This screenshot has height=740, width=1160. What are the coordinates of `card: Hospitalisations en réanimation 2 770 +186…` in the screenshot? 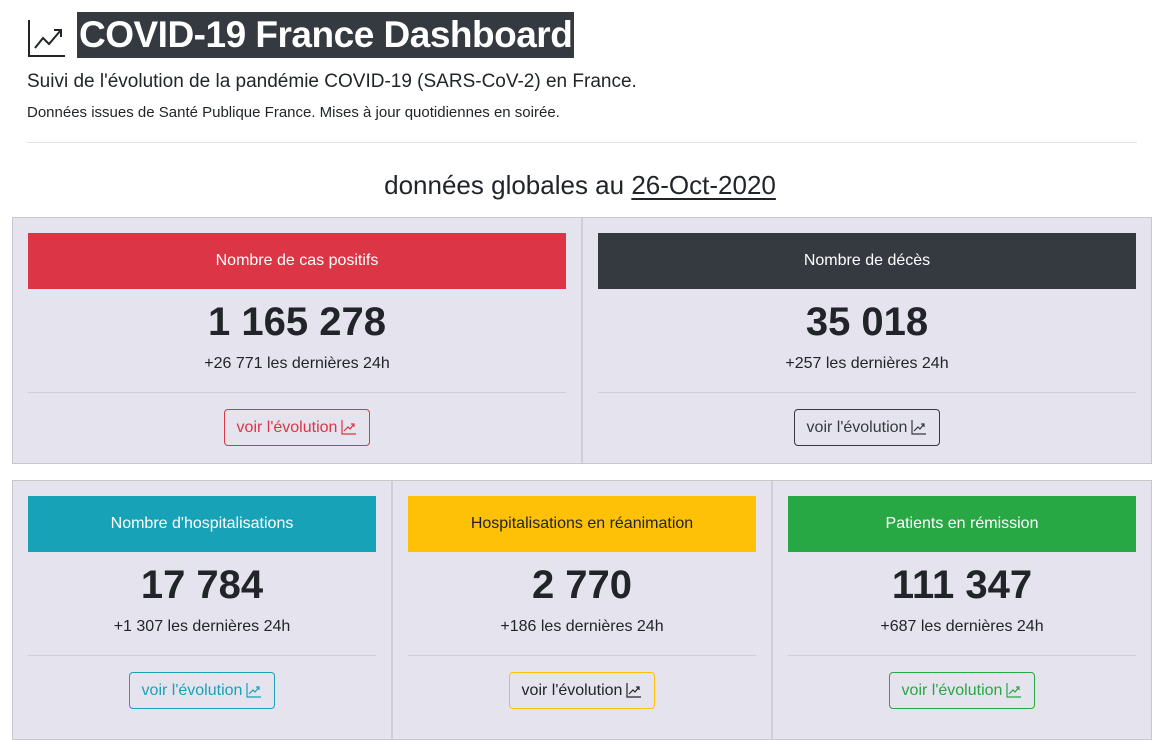 It's located at (581, 610).